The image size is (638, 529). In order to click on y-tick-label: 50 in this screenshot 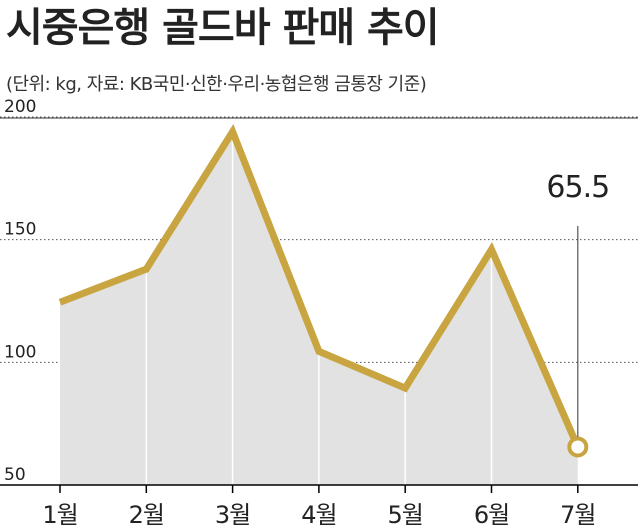, I will do `click(15, 475)`.